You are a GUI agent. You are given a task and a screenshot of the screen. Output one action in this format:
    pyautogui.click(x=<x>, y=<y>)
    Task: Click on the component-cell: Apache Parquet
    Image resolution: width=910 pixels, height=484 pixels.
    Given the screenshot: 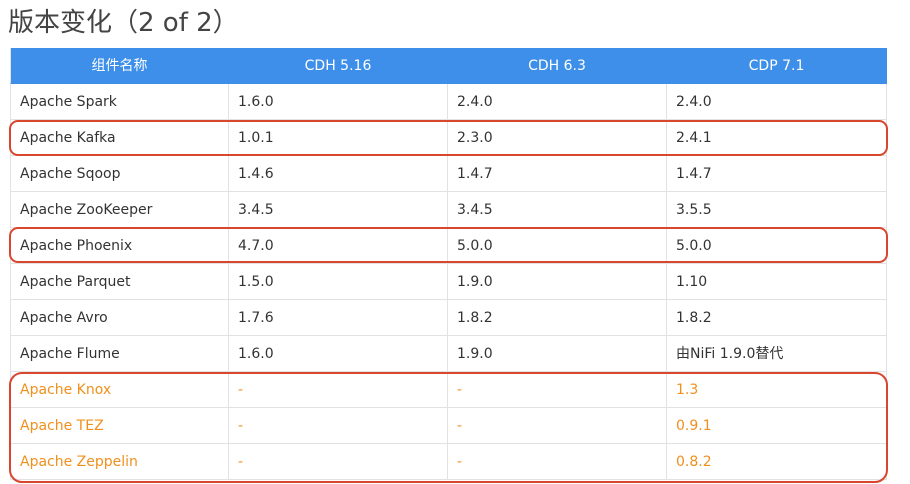 What is the action you would take?
    pyautogui.click(x=119, y=282)
    